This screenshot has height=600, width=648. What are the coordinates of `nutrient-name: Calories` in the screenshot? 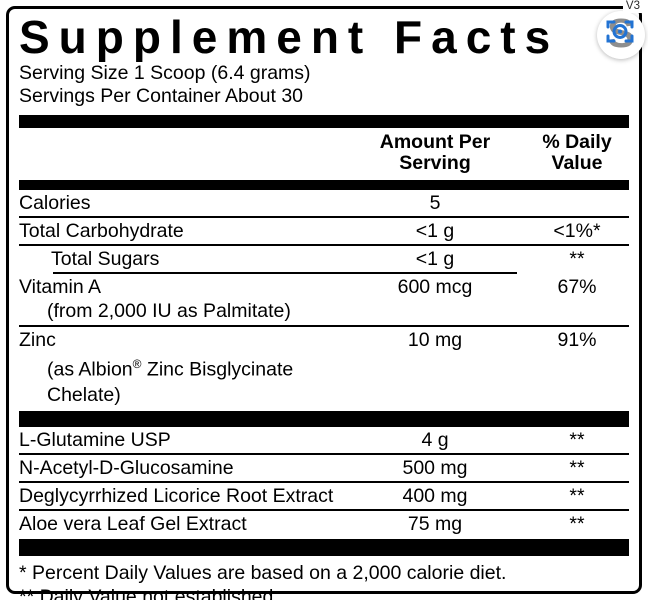 It's located at (55, 203).